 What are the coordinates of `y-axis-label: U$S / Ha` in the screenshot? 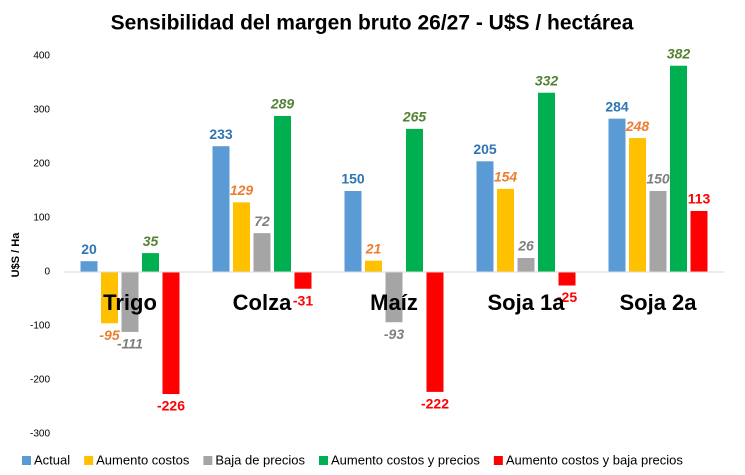 It's located at (16, 255).